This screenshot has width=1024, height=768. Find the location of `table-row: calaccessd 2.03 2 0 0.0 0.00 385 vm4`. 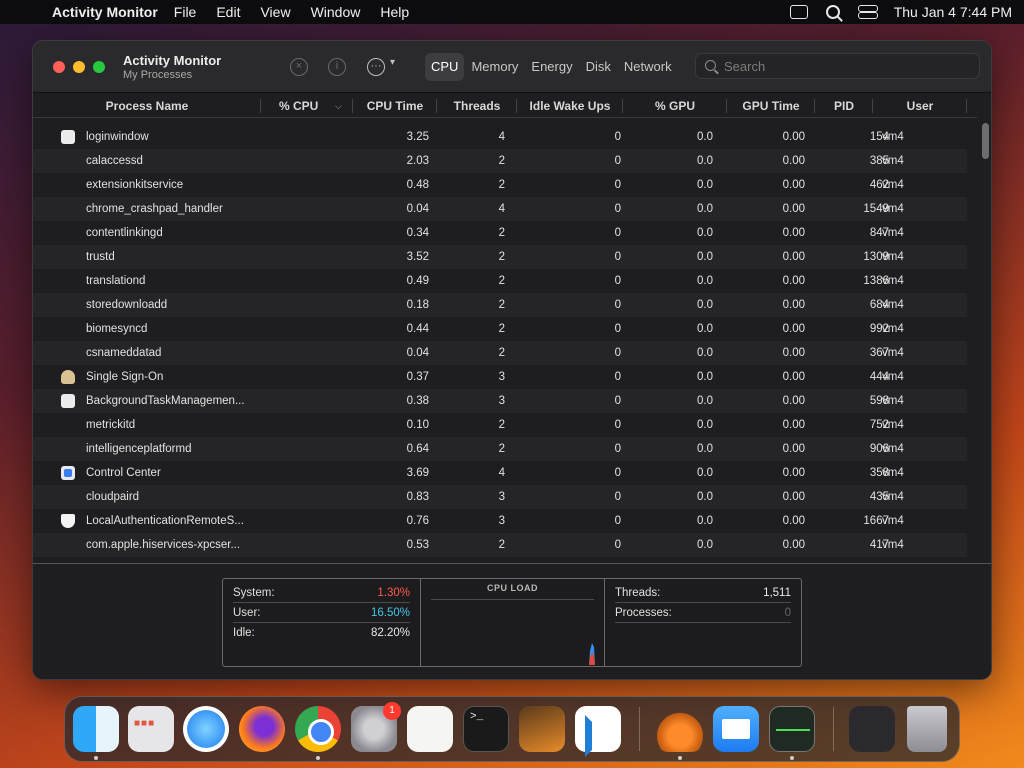

table-row: calaccessd 2.03 2 0 0.0 0.00 385 vm4 is located at coordinates (500, 161).